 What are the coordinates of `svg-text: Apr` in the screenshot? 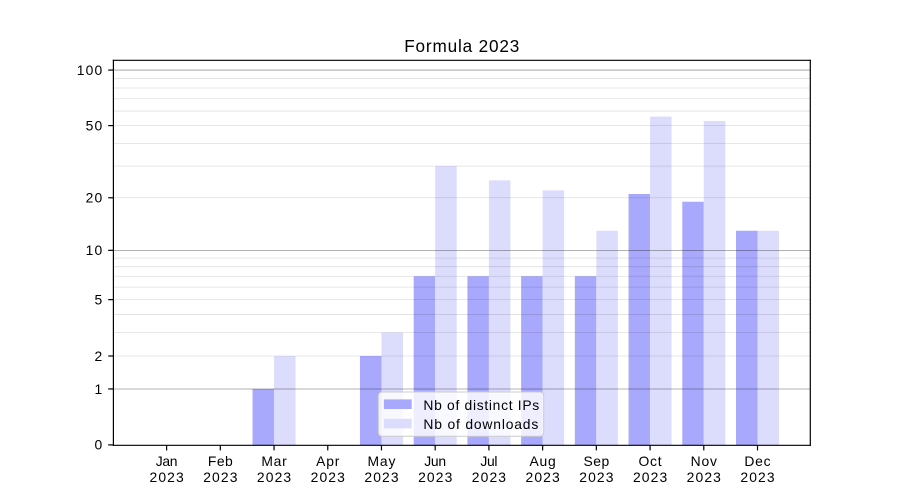 It's located at (328, 461).